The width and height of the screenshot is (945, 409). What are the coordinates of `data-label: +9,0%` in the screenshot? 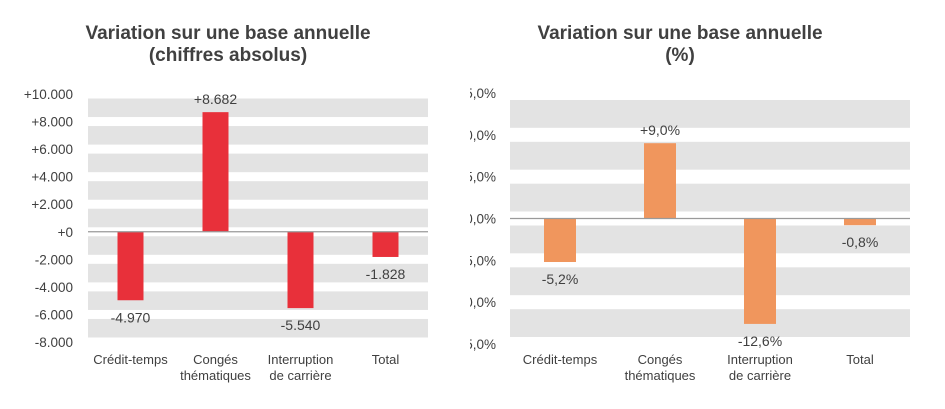 It's located at (660, 130).